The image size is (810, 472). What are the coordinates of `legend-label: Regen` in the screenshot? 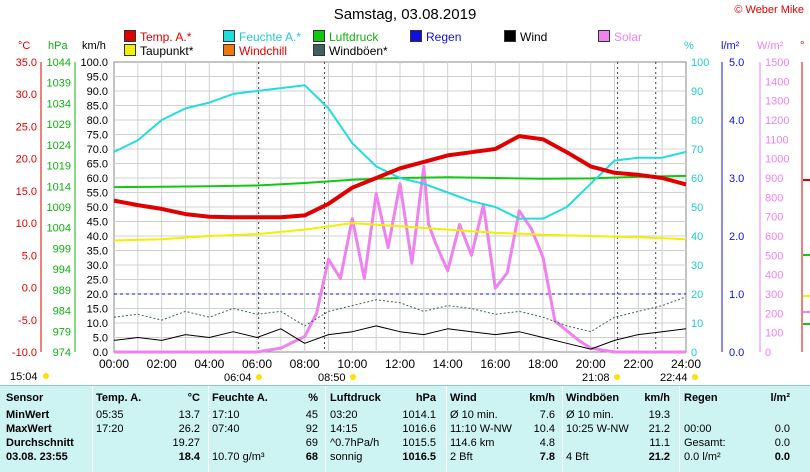 It's located at (444, 37).